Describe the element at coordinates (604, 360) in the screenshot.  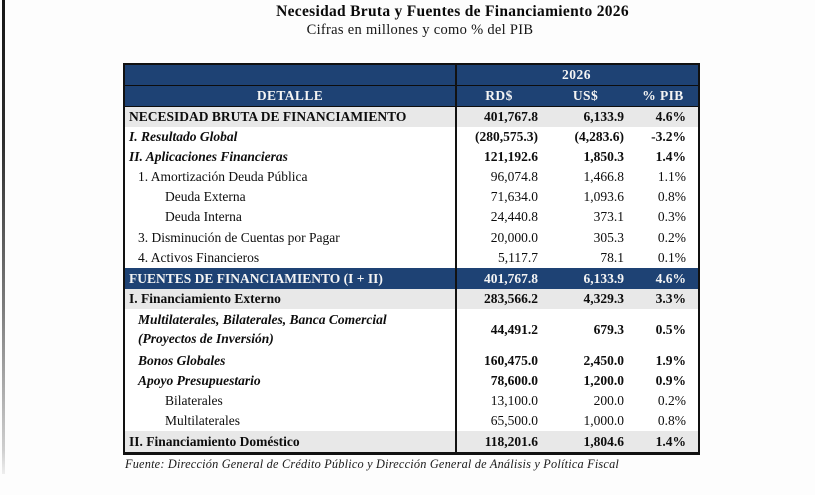
I see `value-uss: 2,450.0` at that location.